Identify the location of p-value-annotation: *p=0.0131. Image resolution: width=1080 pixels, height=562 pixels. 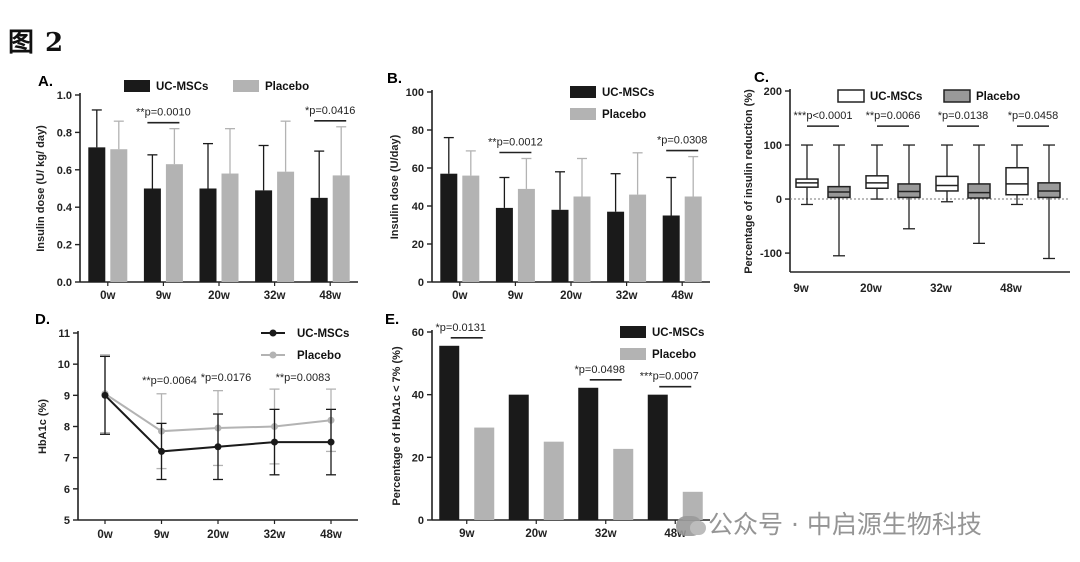
(461, 328).